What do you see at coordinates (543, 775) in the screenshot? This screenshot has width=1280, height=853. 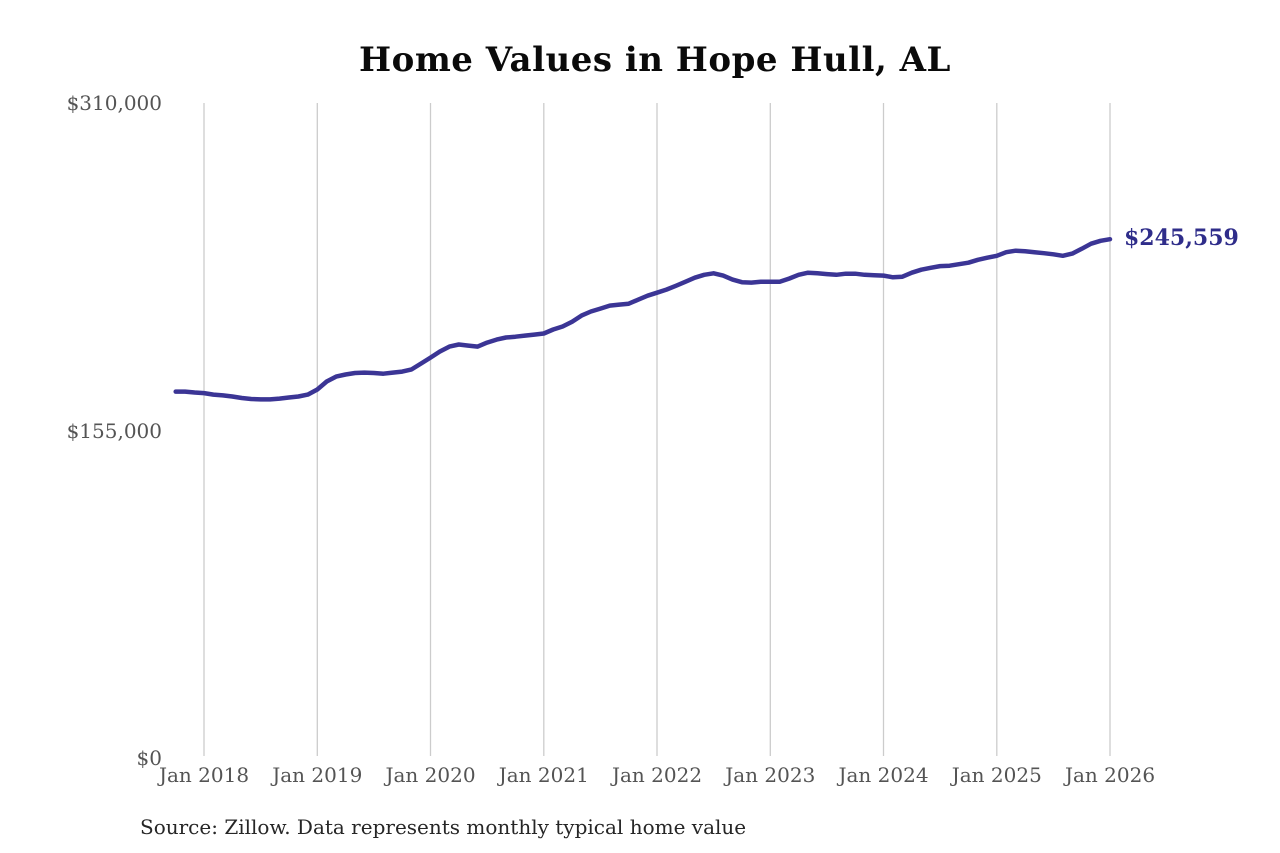 I see `x-axis-tick-label: Jan 2021` at bounding box center [543, 775].